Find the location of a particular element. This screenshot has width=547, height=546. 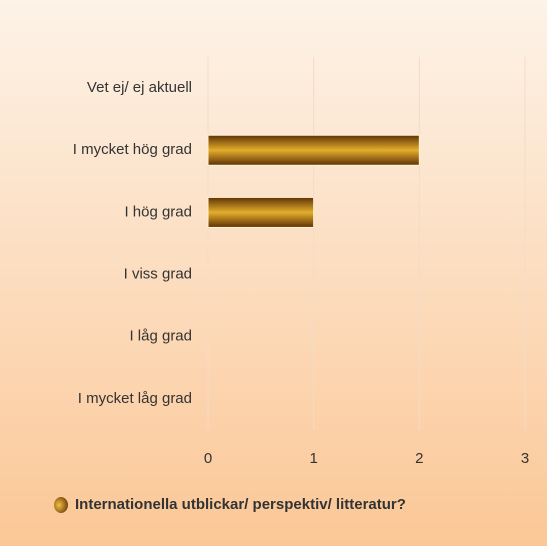

x-tick-label: 3 is located at coordinates (525, 458).